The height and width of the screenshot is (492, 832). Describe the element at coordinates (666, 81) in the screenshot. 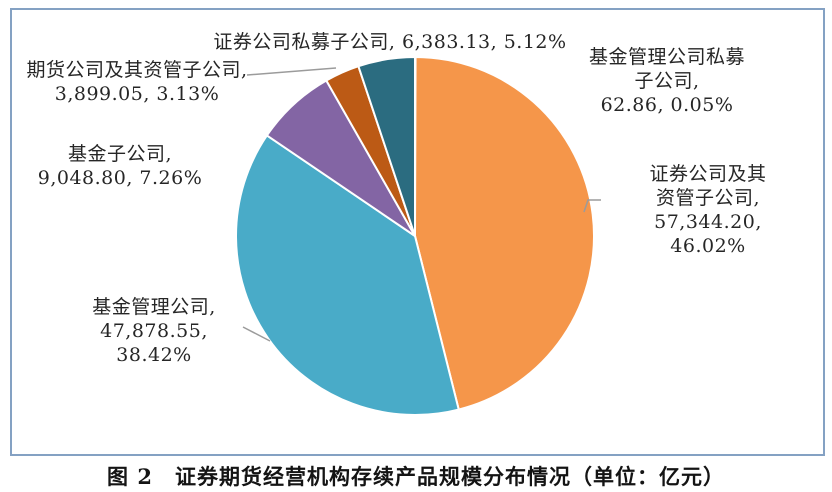

I see `data-label-fund-management-pe-subsidiary: 基金管理公司私募子公司, 62.86, 0.05%` at that location.